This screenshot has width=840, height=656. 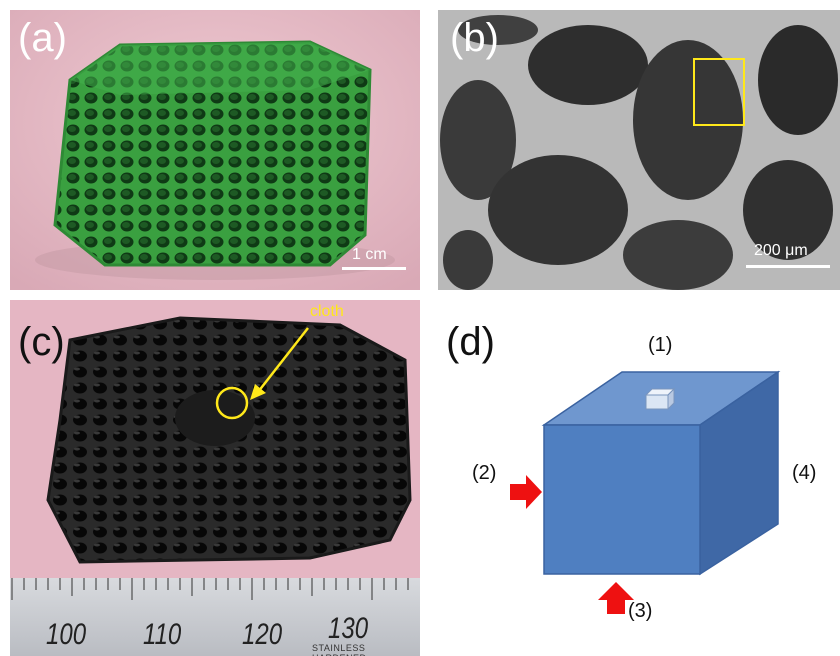 I want to click on ruler-number-130: 130, so click(x=348, y=628).